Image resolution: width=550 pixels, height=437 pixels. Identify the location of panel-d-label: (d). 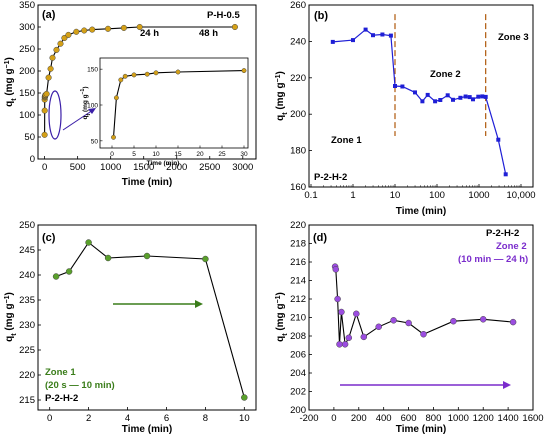
(320, 238).